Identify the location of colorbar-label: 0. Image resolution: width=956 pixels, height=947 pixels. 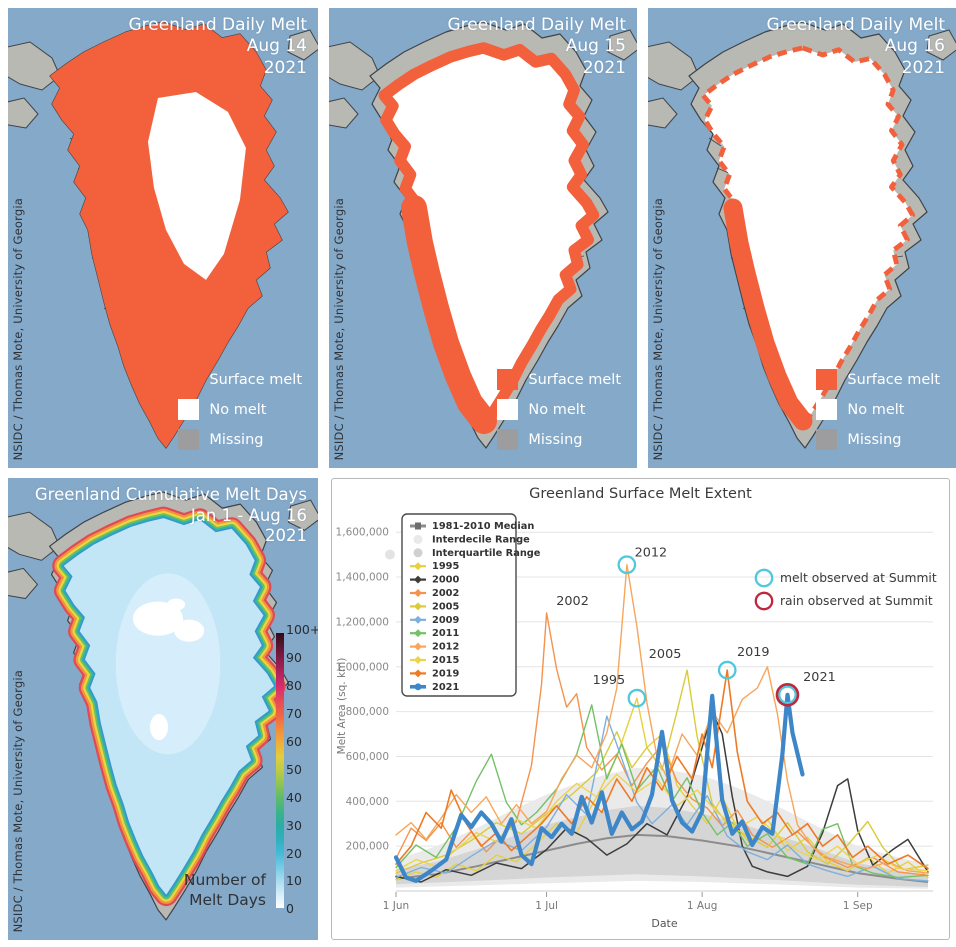
(290, 909).